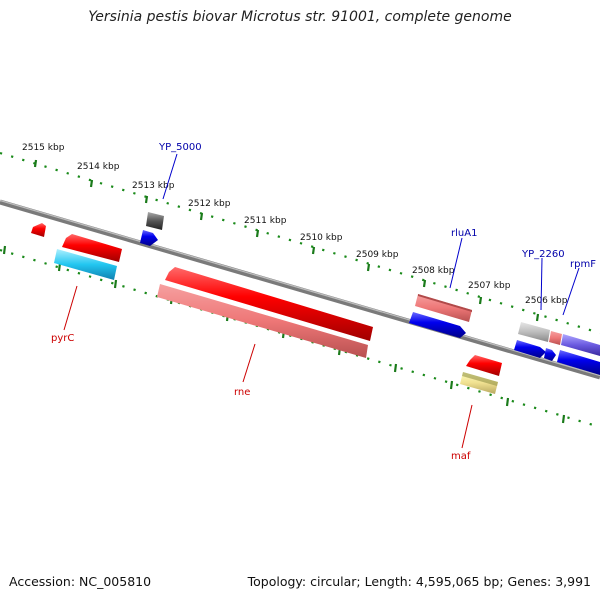 This screenshot has height=600, width=600. Describe the element at coordinates (98, 167) in the screenshot. I see `tick-label-2514: 2514 kbp` at that location.